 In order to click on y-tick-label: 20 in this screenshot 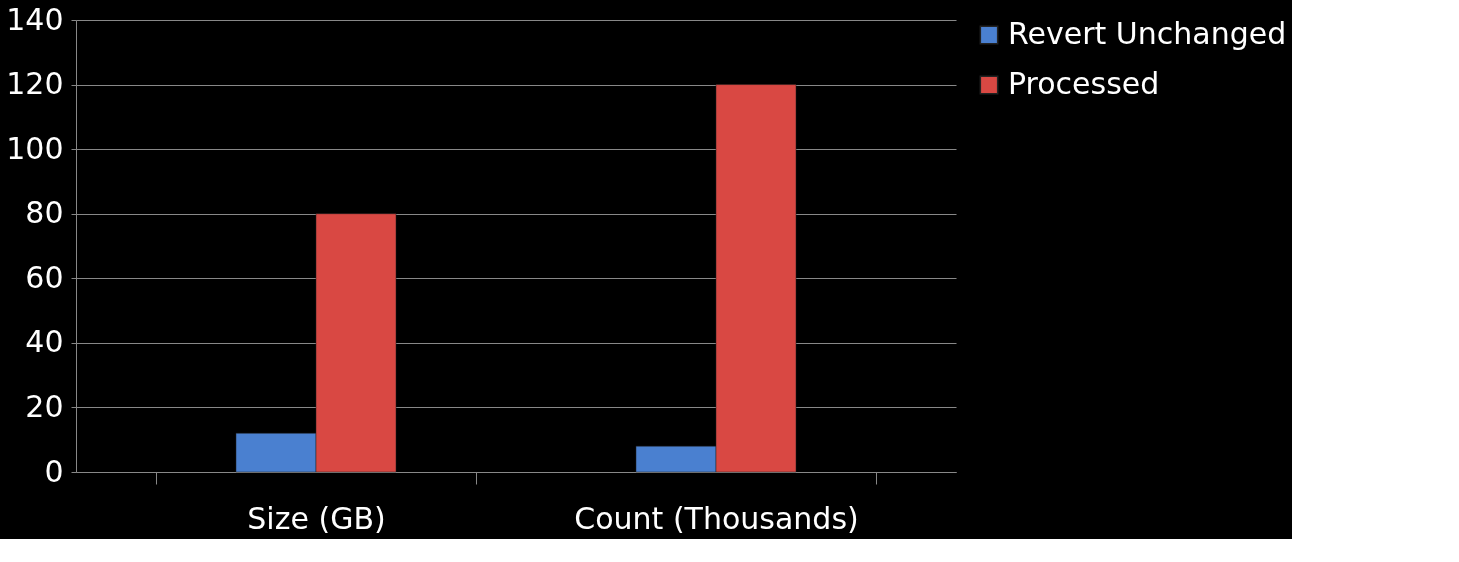, I will do `click(44, 406)`.